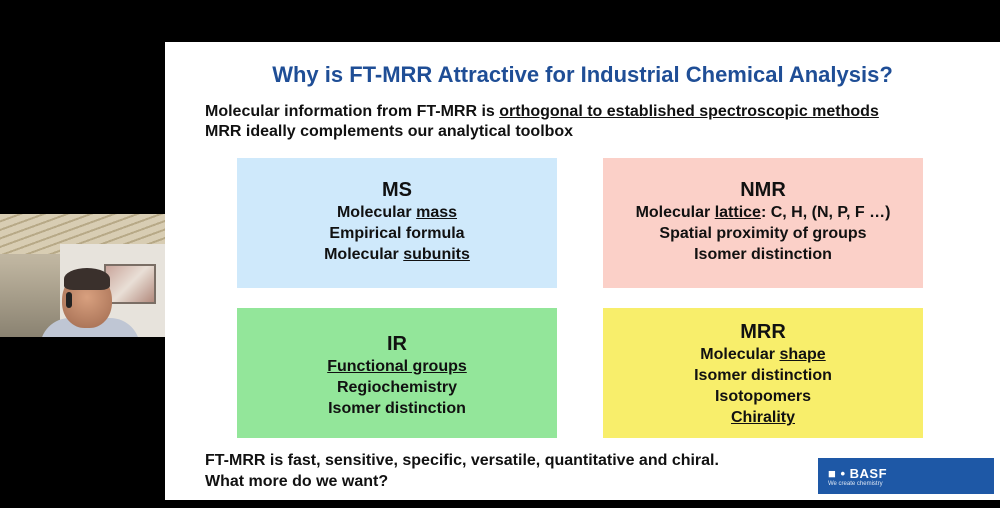 The width and height of the screenshot is (1000, 508). I want to click on ms-line-1-underlined: mass, so click(437, 212).